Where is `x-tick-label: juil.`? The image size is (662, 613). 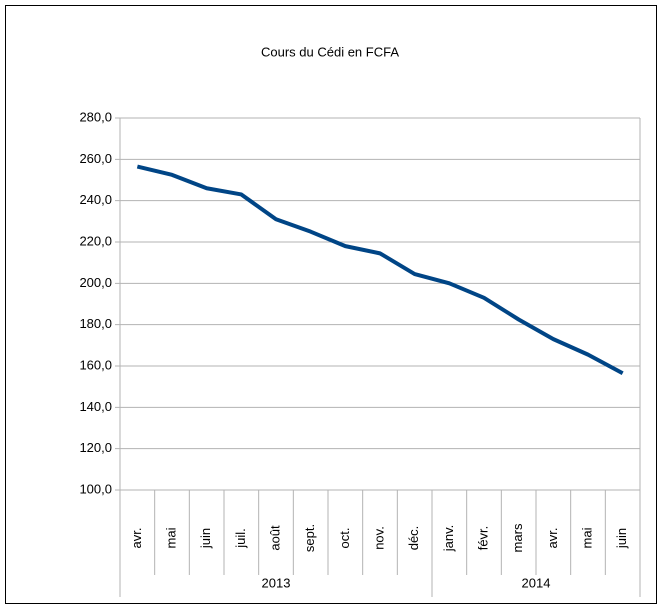 x-tick-label: juil. is located at coordinates (240, 538).